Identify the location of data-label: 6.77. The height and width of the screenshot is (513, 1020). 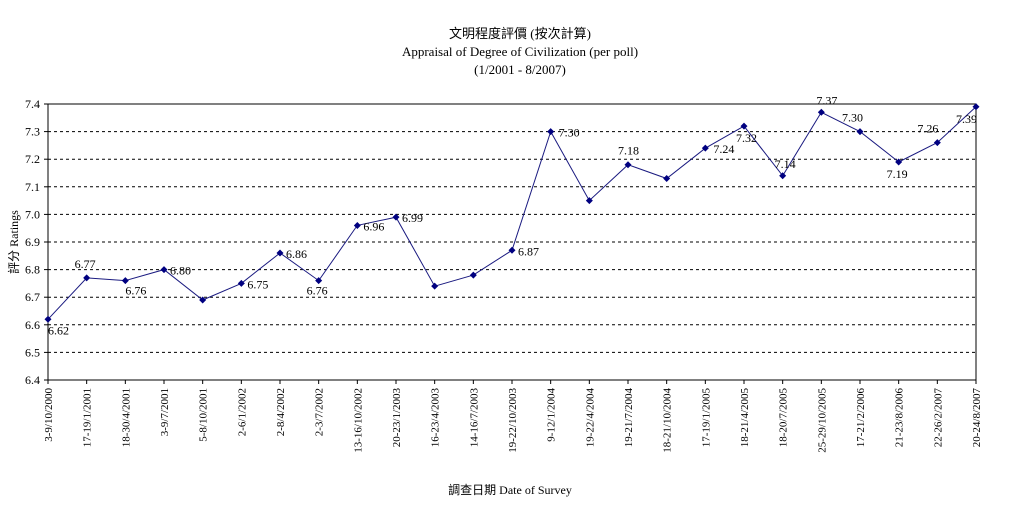
(85, 264).